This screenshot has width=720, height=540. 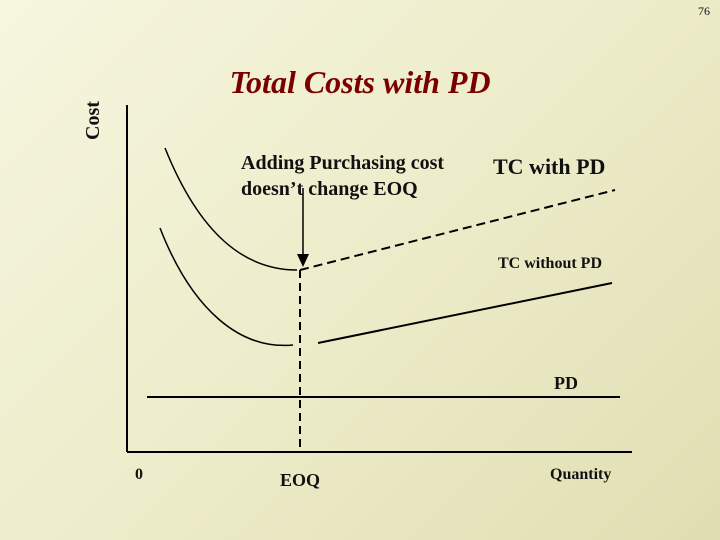 What do you see at coordinates (343, 163) in the screenshot?
I see `annotation-line-1: Adding Purchasing cost` at bounding box center [343, 163].